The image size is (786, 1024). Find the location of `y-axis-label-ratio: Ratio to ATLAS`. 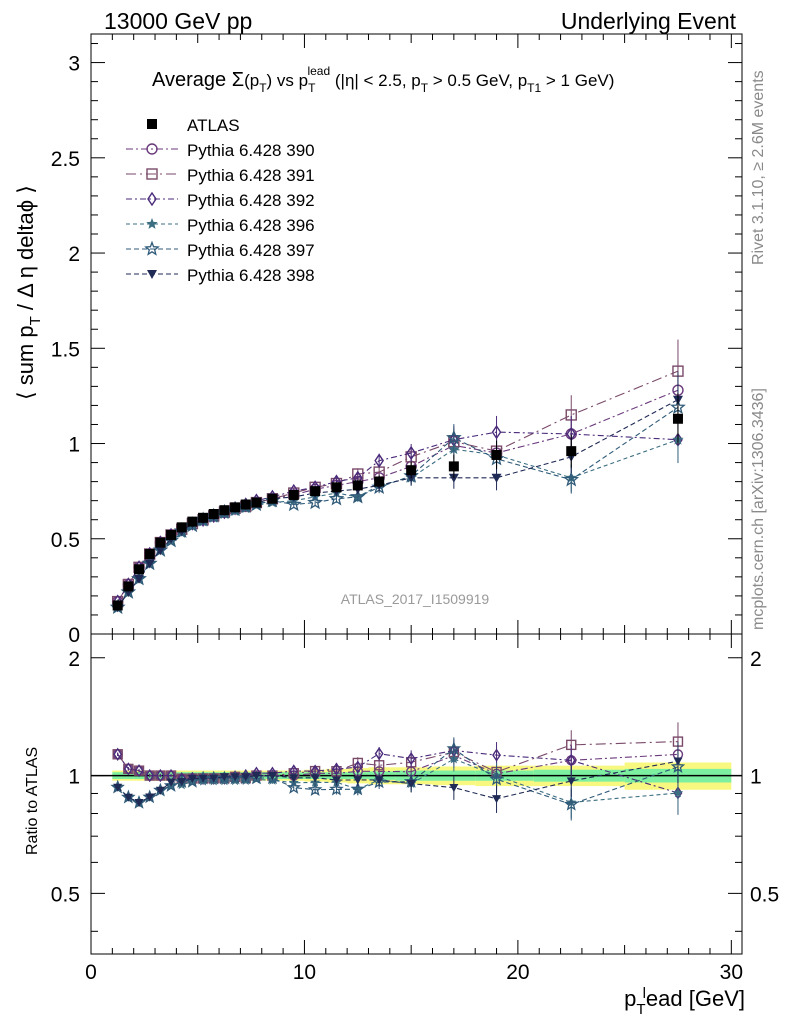

y-axis-label-ratio: Ratio to ATLAS is located at coordinates (32, 801).